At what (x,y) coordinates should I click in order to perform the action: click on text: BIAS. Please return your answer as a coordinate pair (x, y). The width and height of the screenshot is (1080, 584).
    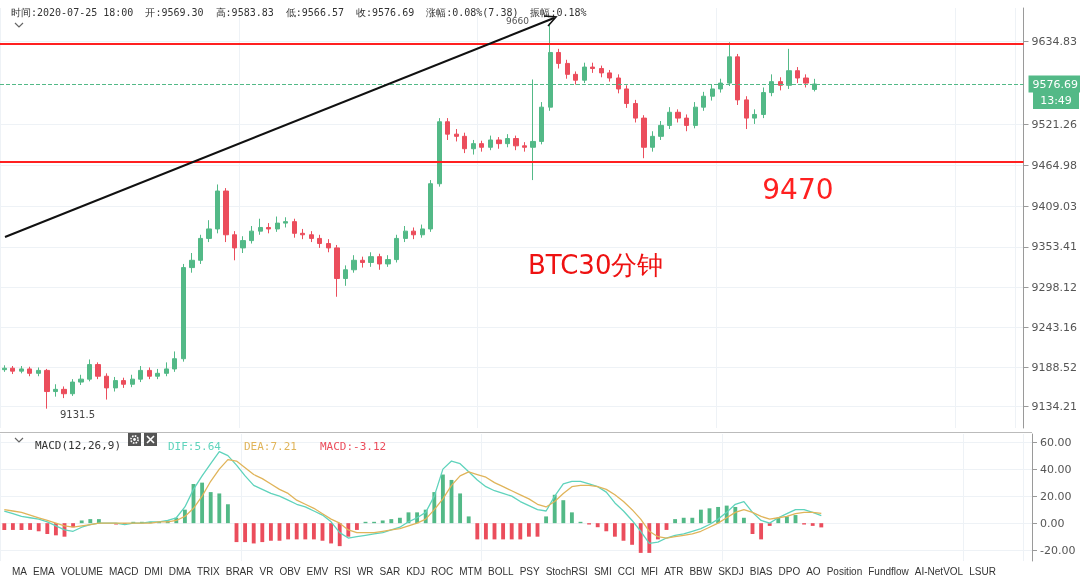
    Looking at the image, I should click on (761, 571).